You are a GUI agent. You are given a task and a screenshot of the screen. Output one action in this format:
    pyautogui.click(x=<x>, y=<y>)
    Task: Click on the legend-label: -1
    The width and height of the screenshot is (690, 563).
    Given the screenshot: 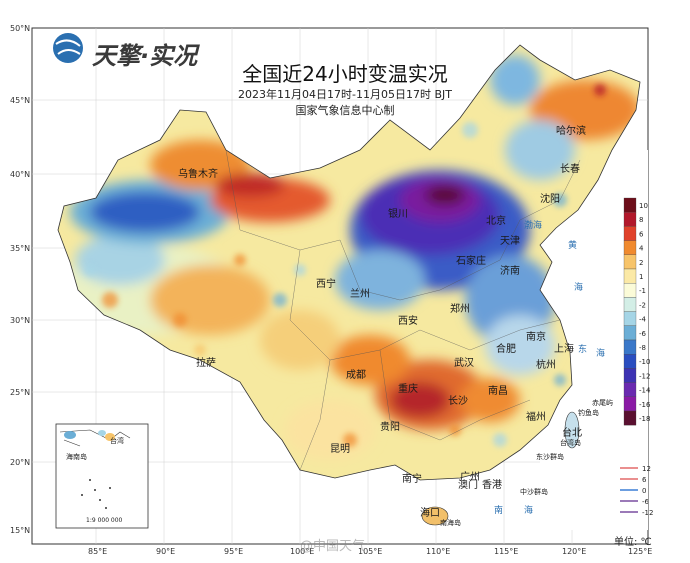 What is the action you would take?
    pyautogui.click(x=642, y=291)
    